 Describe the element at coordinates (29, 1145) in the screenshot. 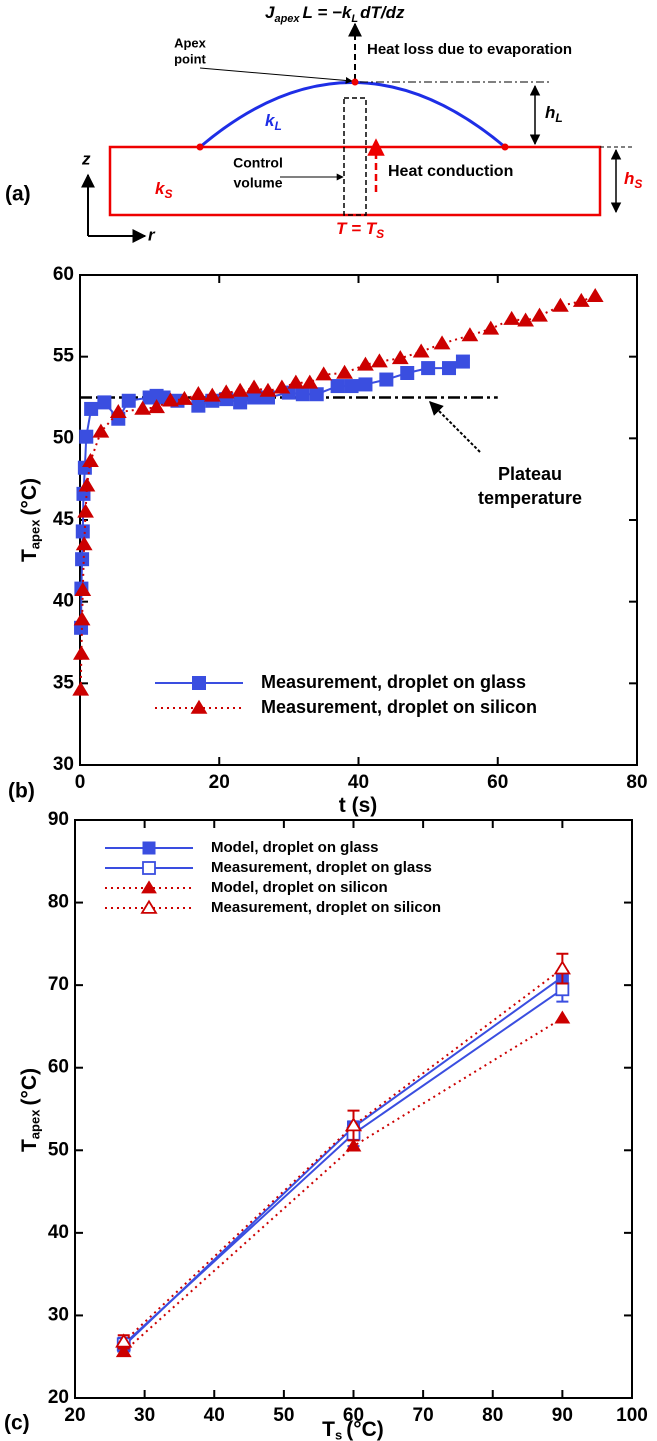

I see `label-part: T` at that location.